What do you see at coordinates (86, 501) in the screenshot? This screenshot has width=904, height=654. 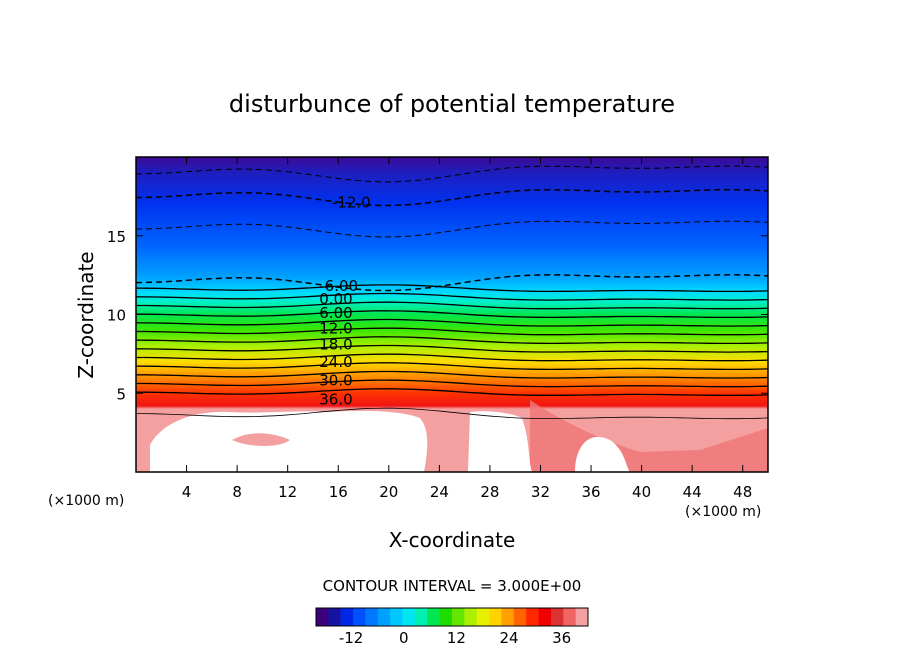 I see `z-units-label: (×1000 m)` at bounding box center [86, 501].